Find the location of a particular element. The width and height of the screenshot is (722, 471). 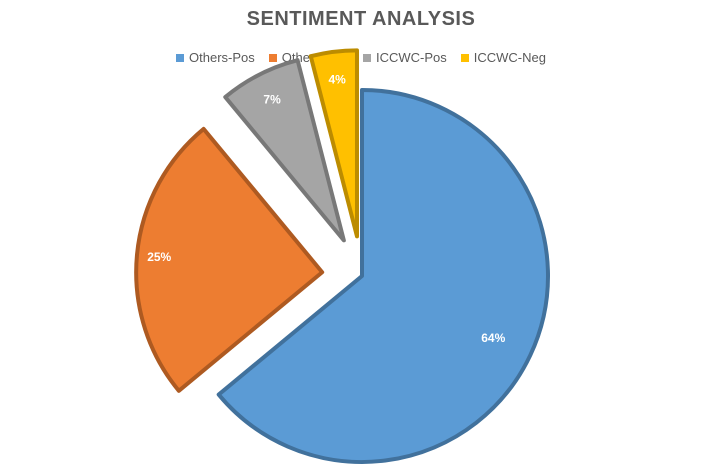

data-label-iccwc-neg: 4% is located at coordinates (337, 79).